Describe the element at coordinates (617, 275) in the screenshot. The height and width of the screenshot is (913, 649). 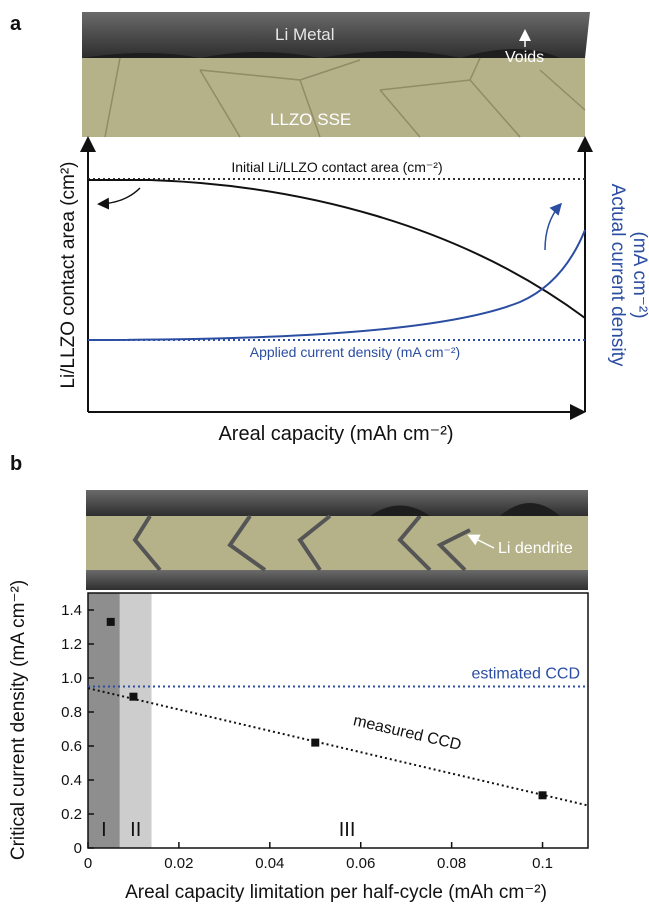
I see `y2-axis-label: Actual current density` at that location.